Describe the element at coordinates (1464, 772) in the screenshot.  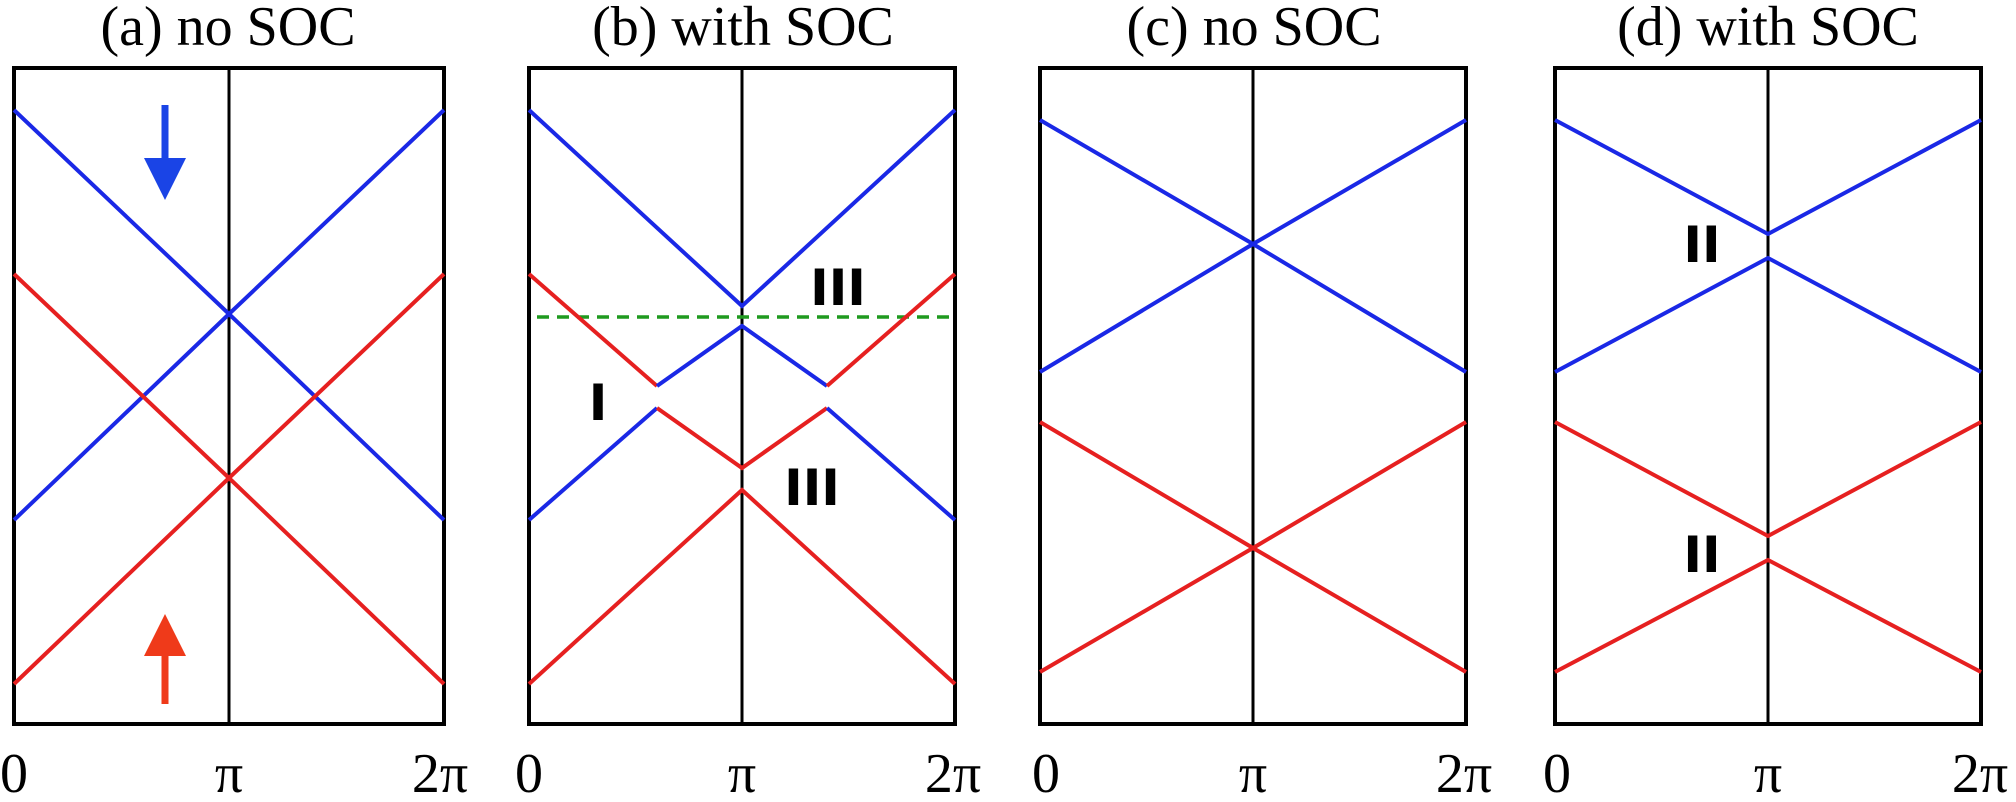
I see `panel-c-tick-2pi: 2π` at that location.